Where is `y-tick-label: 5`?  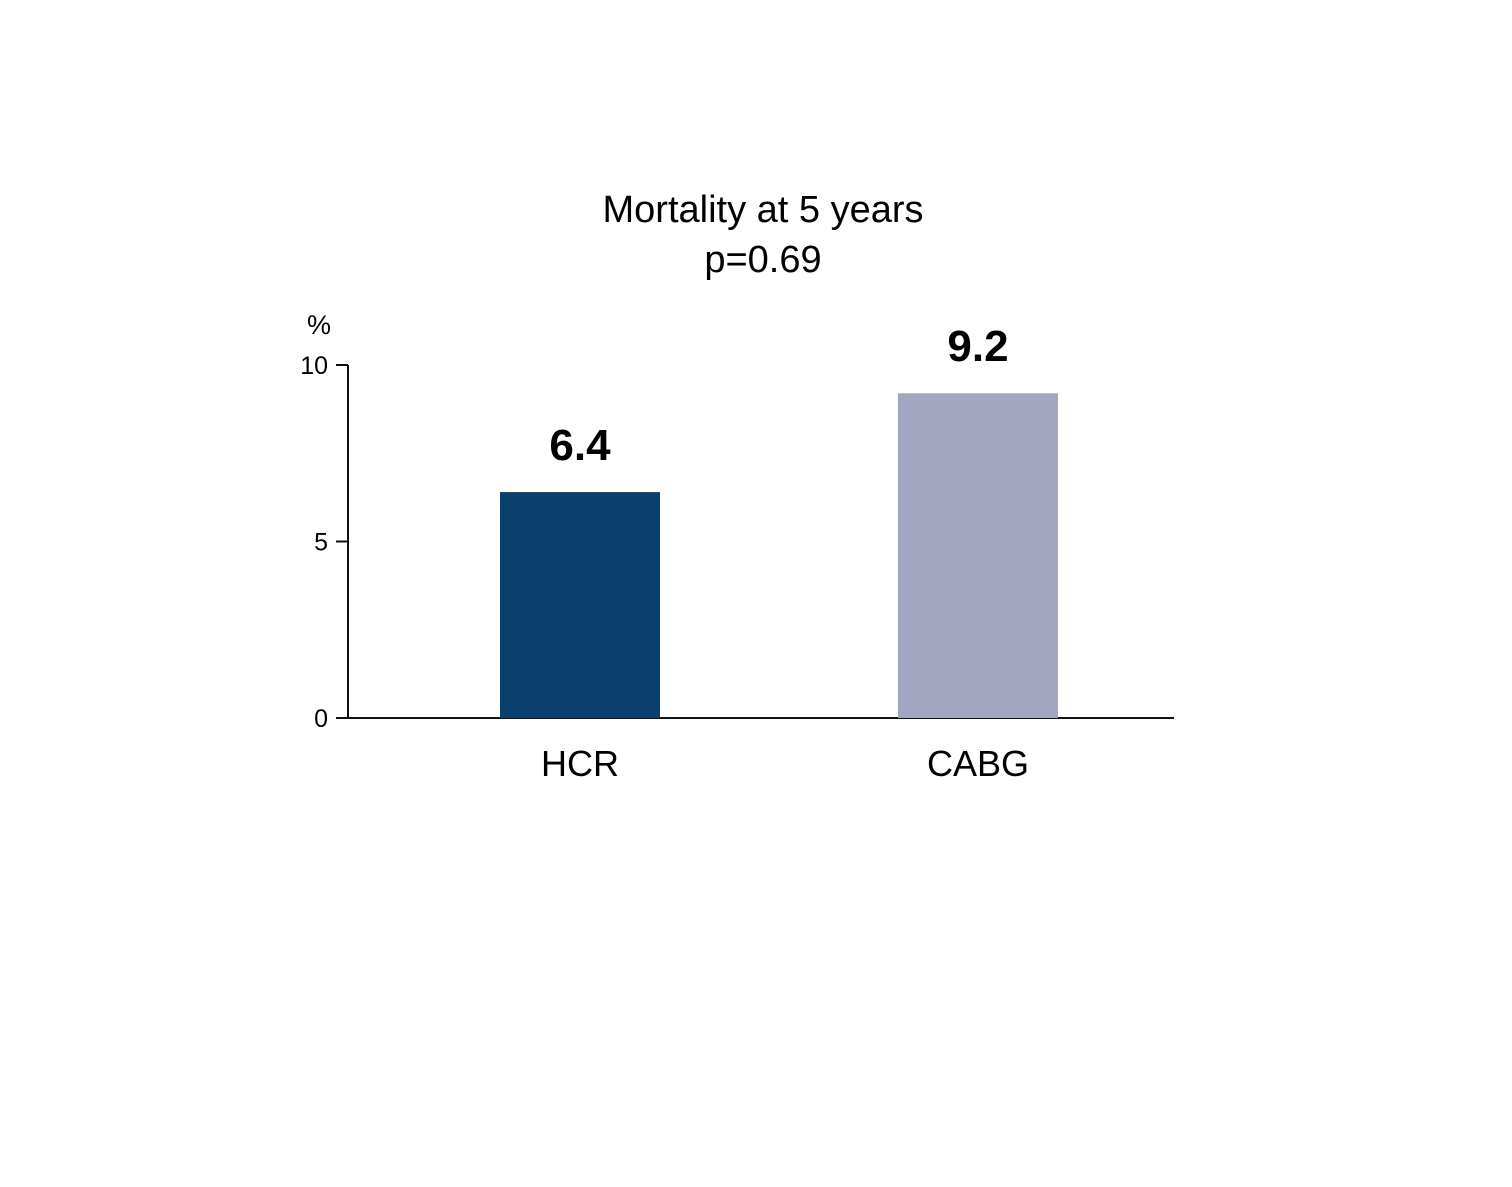
y-tick-label: 5 is located at coordinates (321, 543).